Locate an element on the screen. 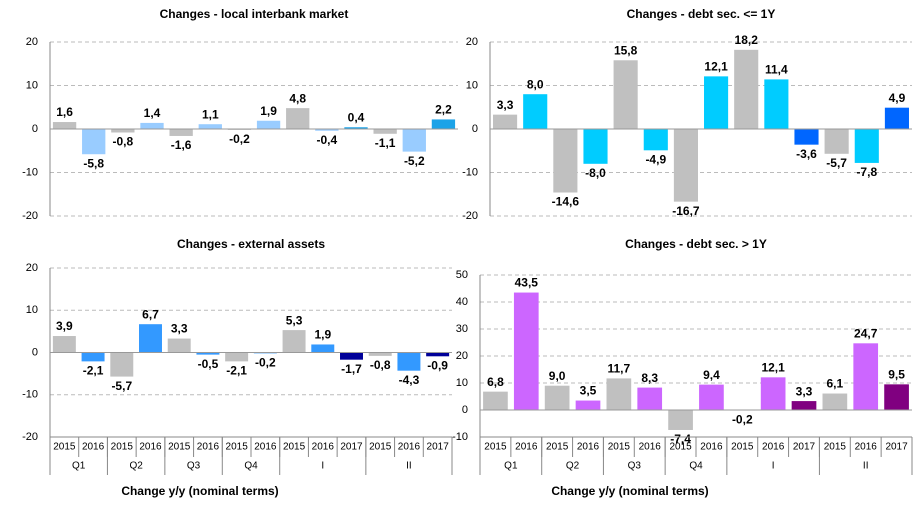 Image resolution: width=916 pixels, height=506 pixels. y-tick-label: 50 is located at coordinates (462, 275).